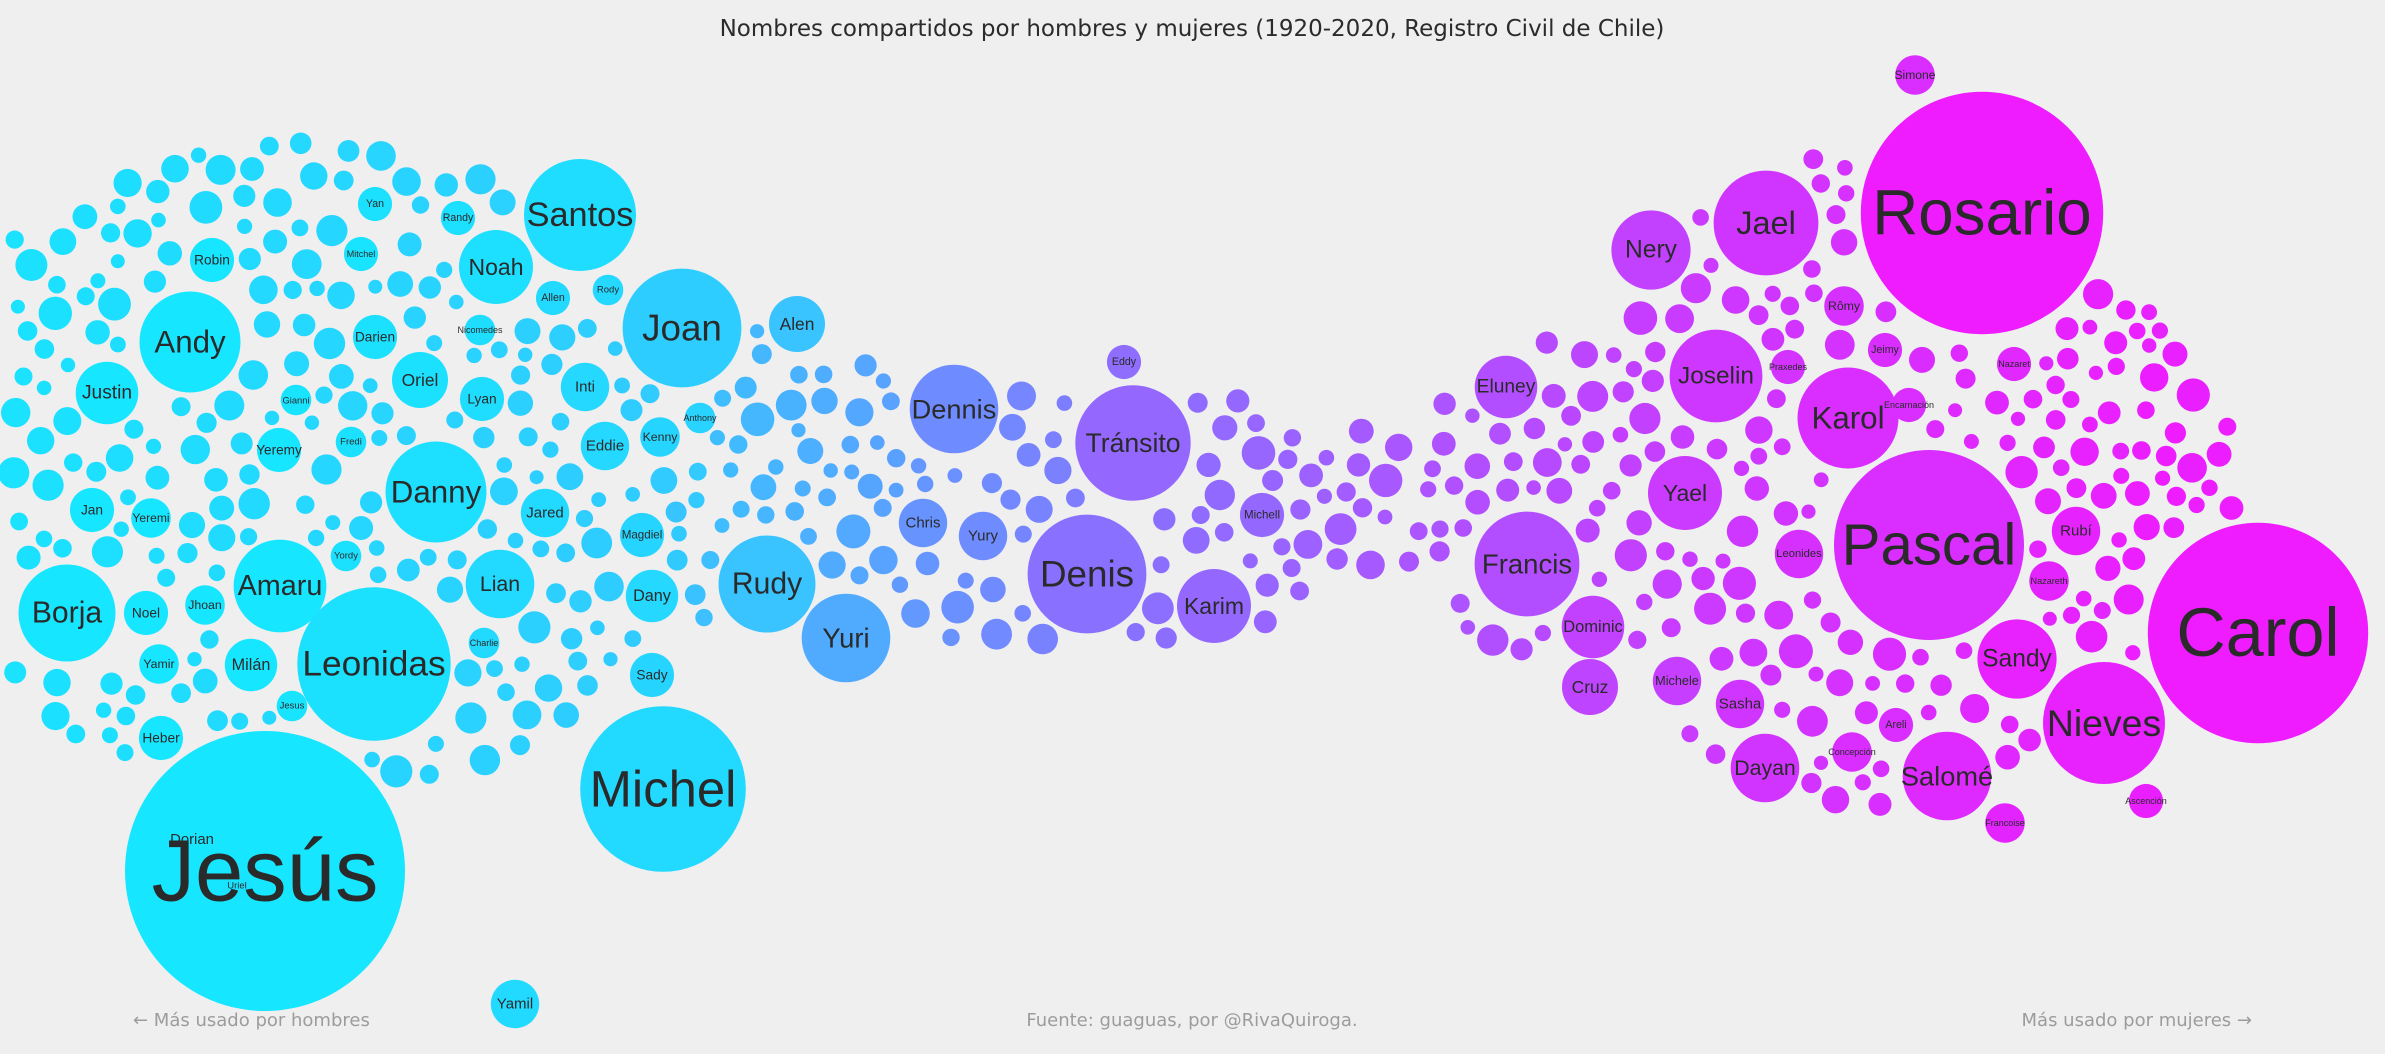  What do you see at coordinates (1590, 687) in the screenshot?
I see `bubble-cruz` at bounding box center [1590, 687].